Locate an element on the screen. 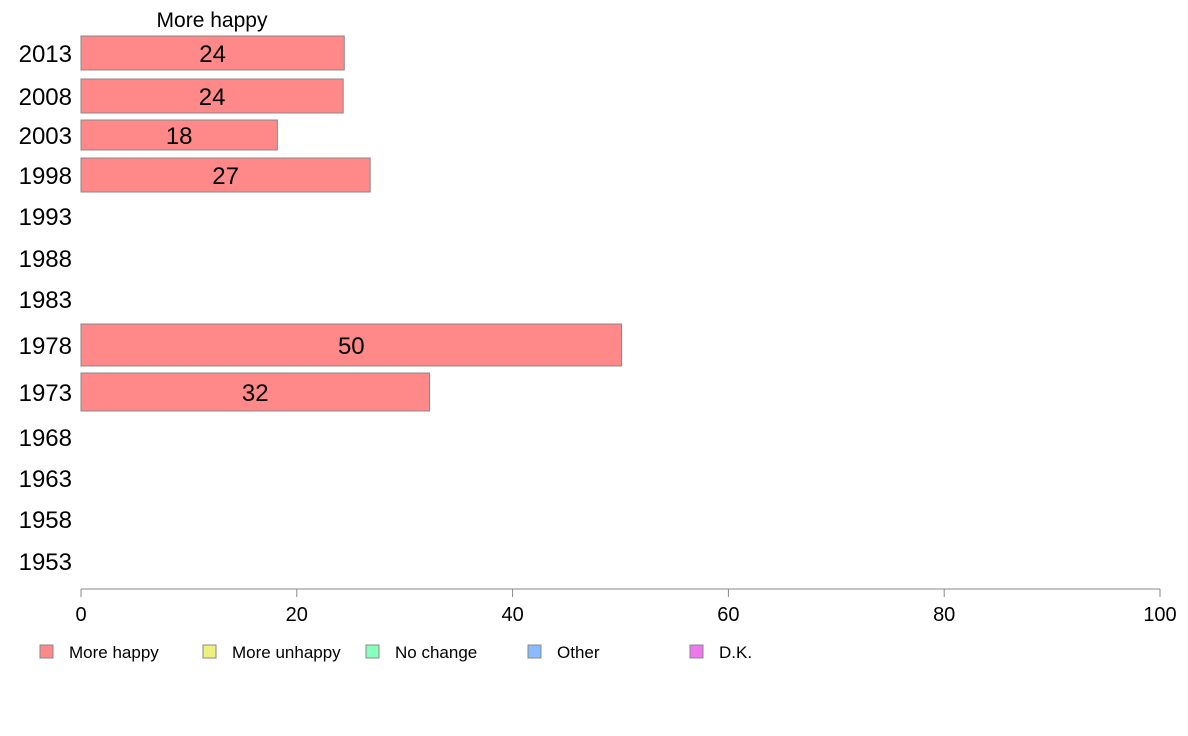 The width and height of the screenshot is (1188, 736). bar-2003 is located at coordinates (179, 135).